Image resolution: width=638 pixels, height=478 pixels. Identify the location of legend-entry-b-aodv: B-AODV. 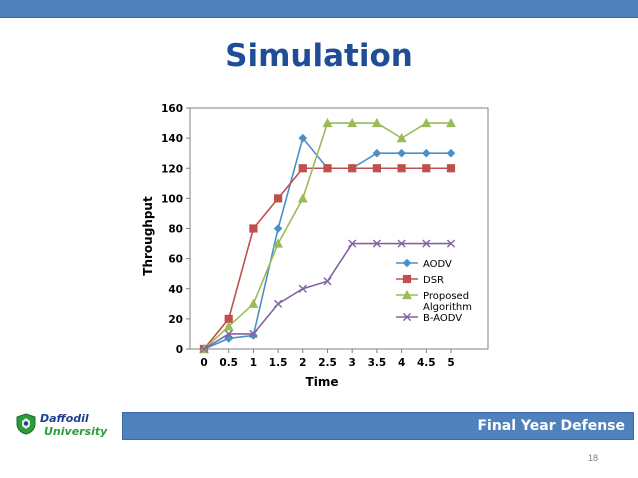
(429, 318).